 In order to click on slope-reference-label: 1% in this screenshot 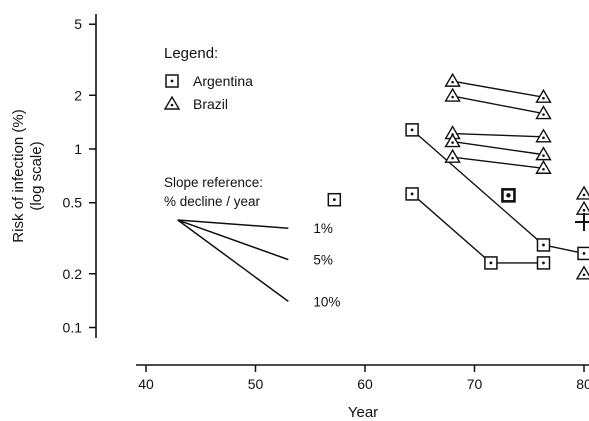, I will do `click(323, 228)`.